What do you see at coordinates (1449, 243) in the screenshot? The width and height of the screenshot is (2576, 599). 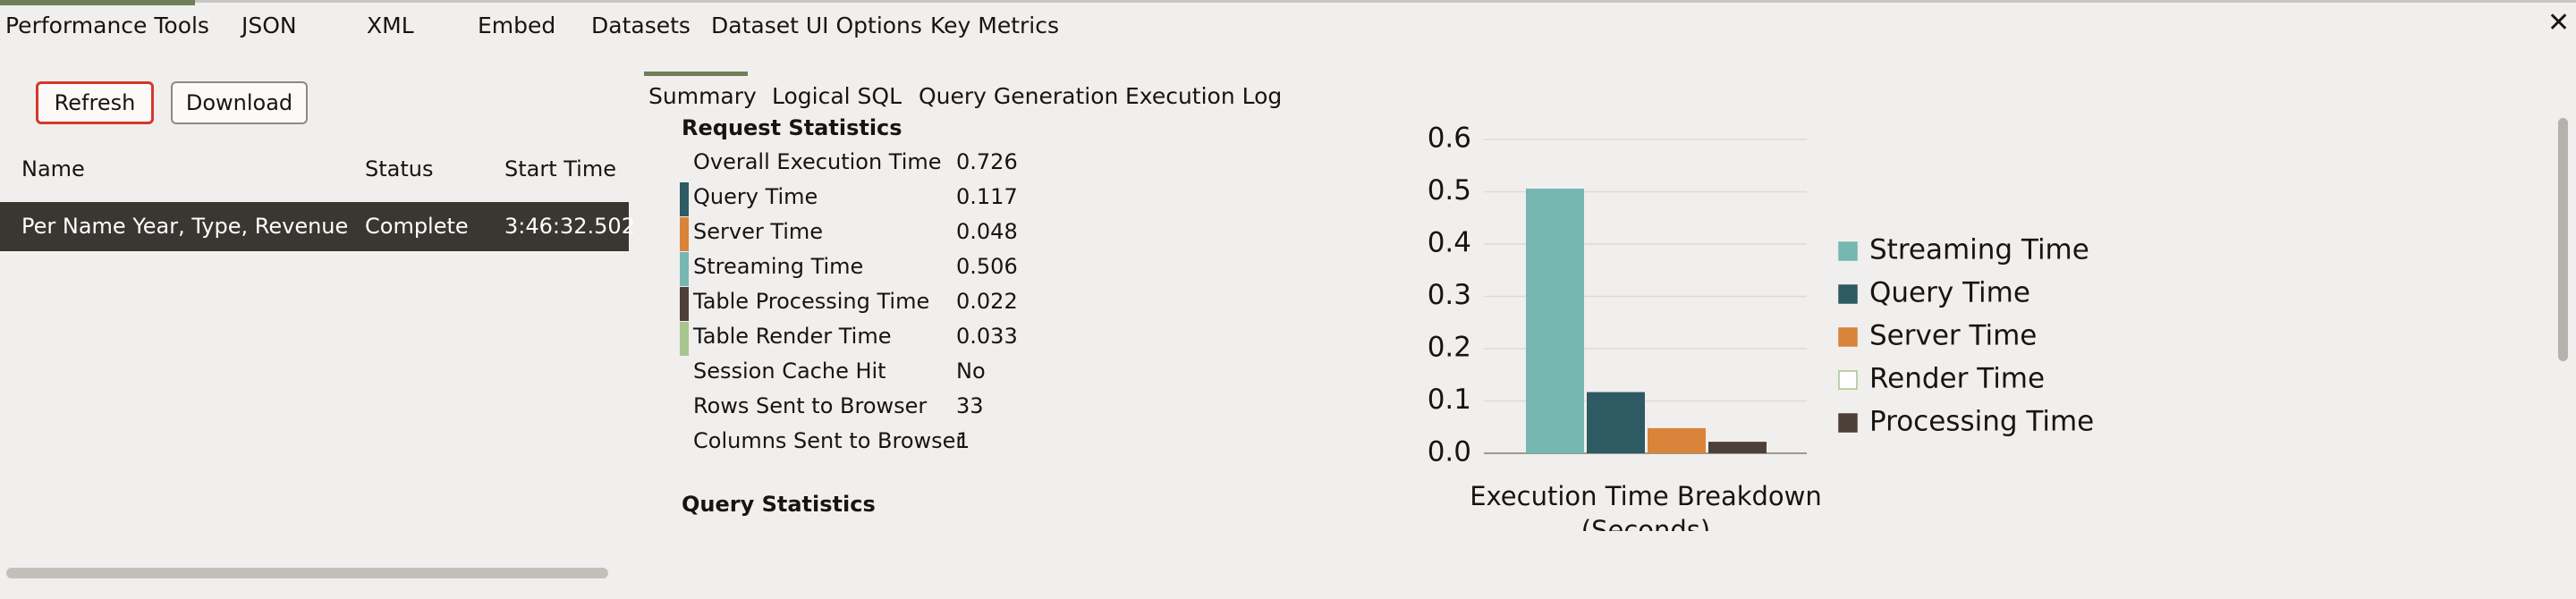 I see `y-tick-label: 0.4` at bounding box center [1449, 243].